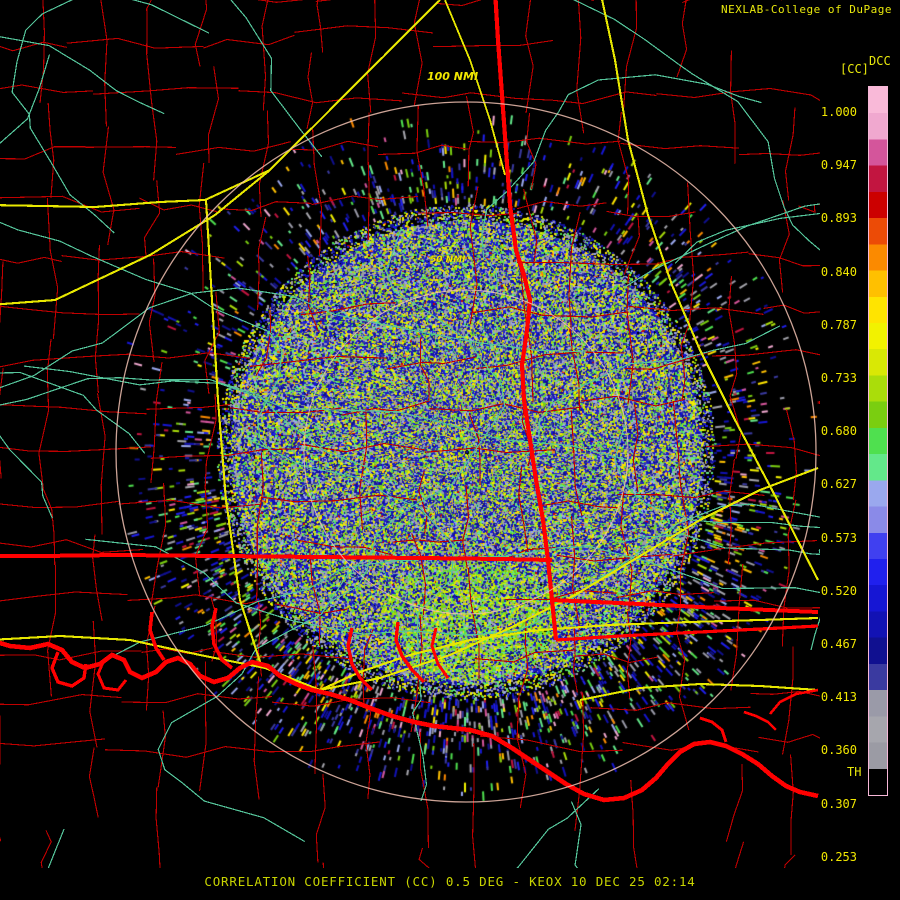 The width and height of the screenshot is (900, 900). Describe the element at coordinates (838, 165) in the screenshot. I see `colorbar-tick-label: 0.947` at that location.